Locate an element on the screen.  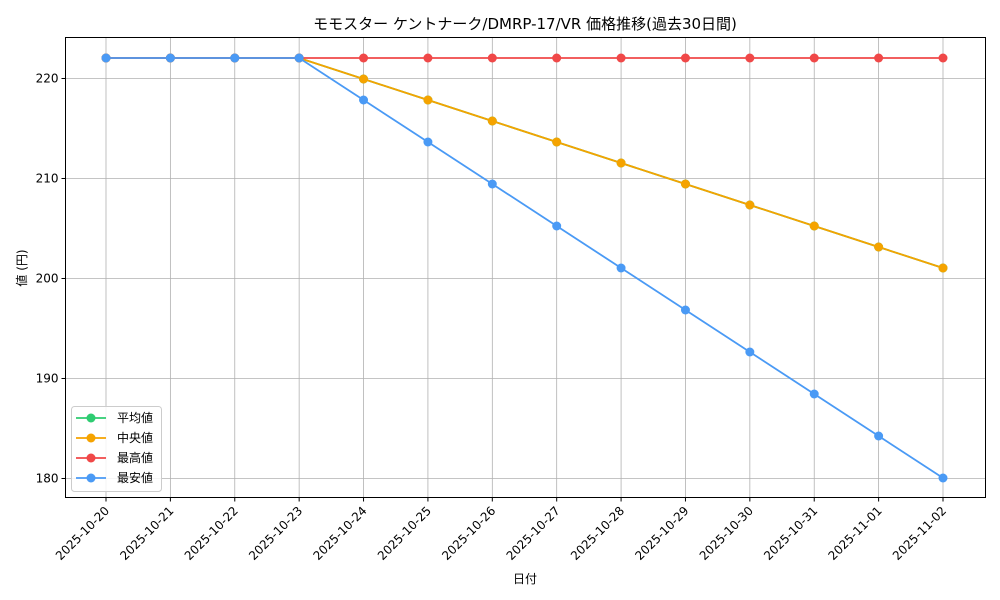
y-tick-label: 190 is located at coordinates (47, 379).